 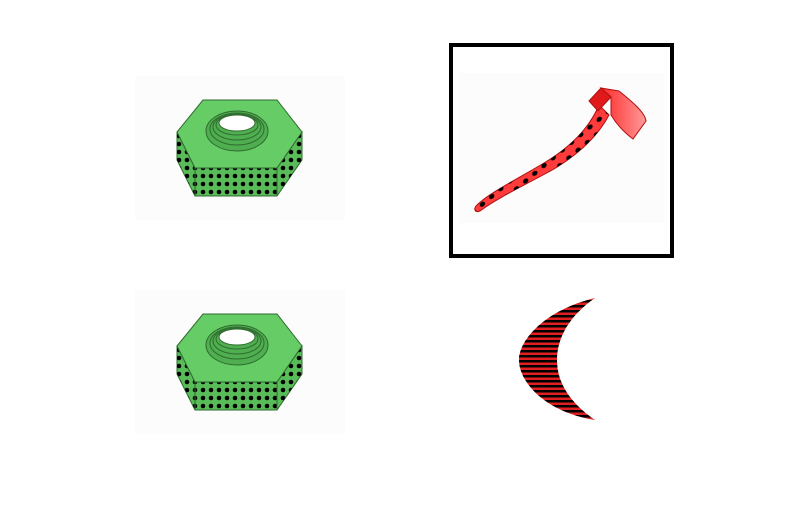 I want to click on grid-item-crescent, so click(x=560, y=360).